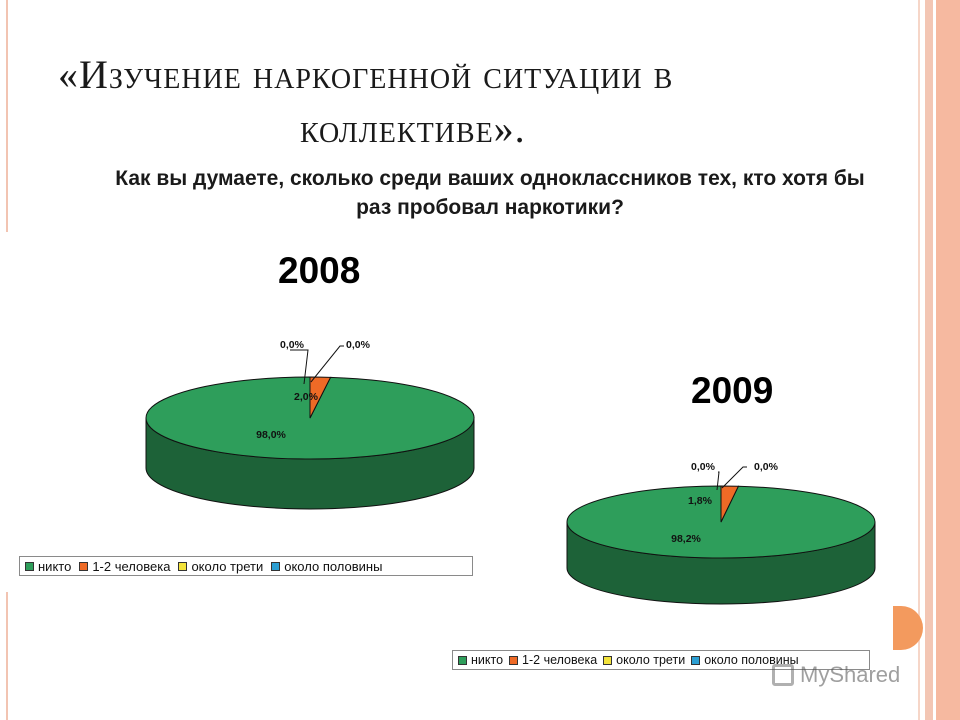 Image resolution: width=960 pixels, height=720 pixels. Describe the element at coordinates (919, 360) in the screenshot. I see `decor-stripe-thin` at that location.